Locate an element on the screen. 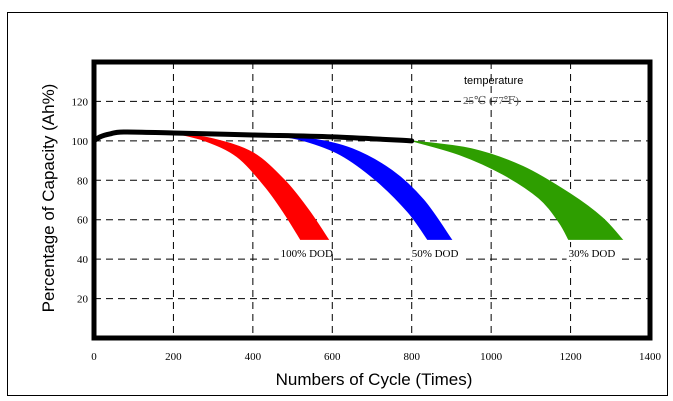 The width and height of the screenshot is (673, 401). dod-band-30-dod is located at coordinates (517, 190).